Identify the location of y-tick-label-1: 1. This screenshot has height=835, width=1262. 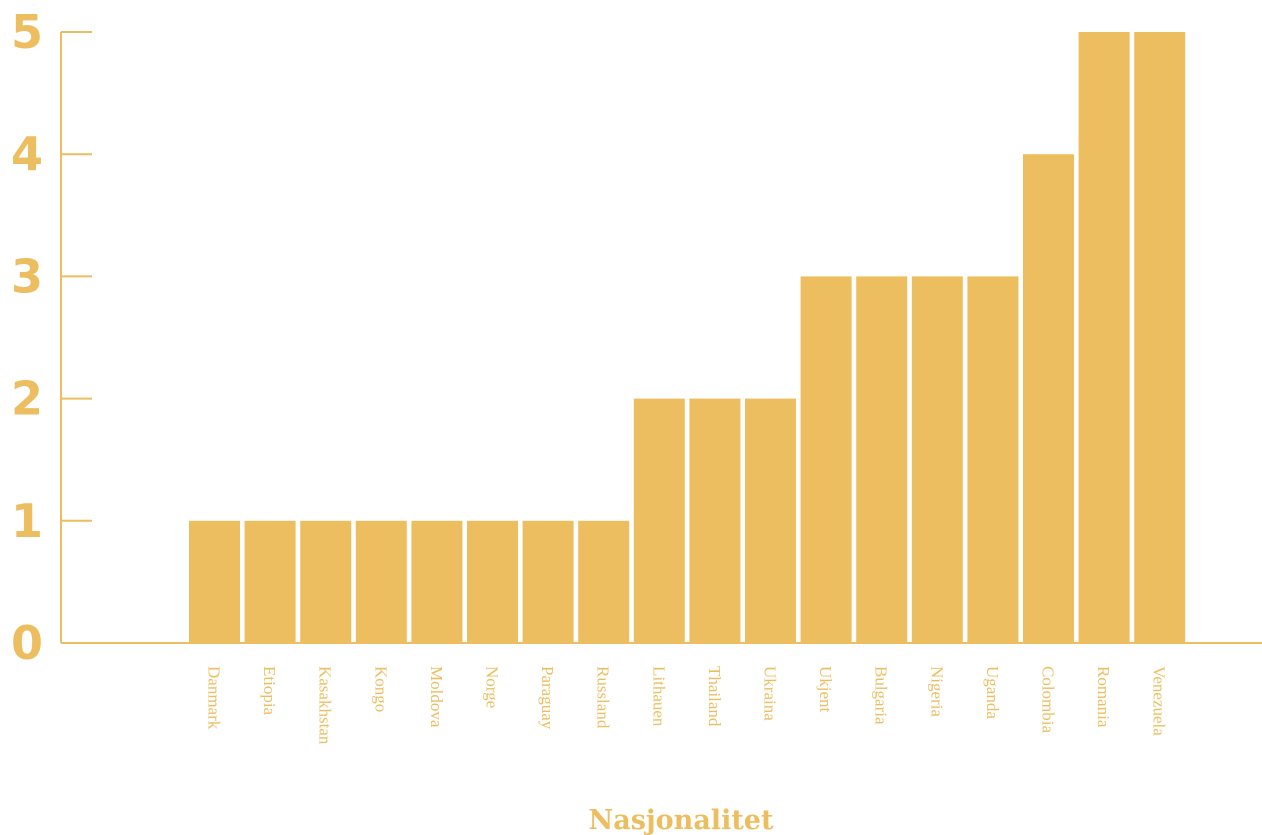
(27, 521).